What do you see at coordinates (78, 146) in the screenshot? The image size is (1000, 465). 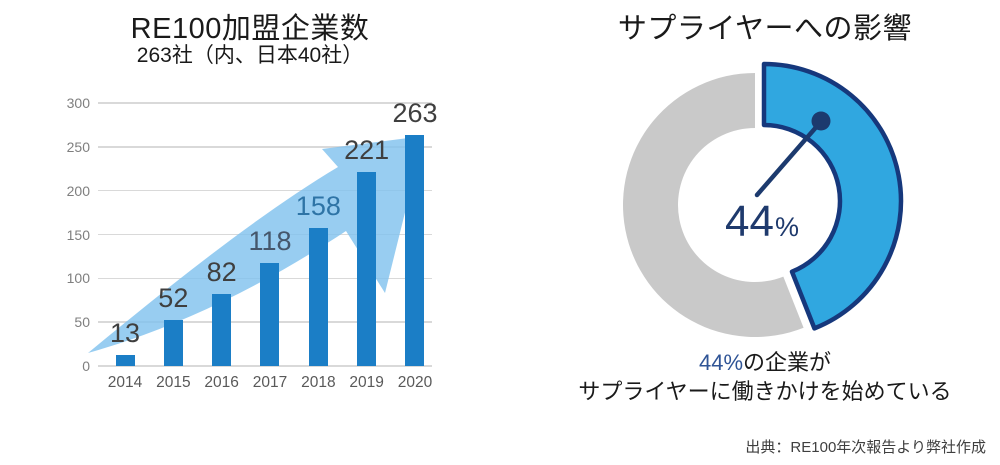 I see `y-tick-250: 250` at bounding box center [78, 146].